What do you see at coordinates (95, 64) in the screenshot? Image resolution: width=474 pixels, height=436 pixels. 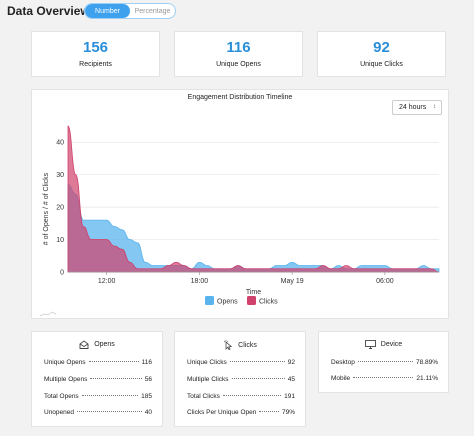 I see `recipients-label: Recipients` at bounding box center [95, 64].